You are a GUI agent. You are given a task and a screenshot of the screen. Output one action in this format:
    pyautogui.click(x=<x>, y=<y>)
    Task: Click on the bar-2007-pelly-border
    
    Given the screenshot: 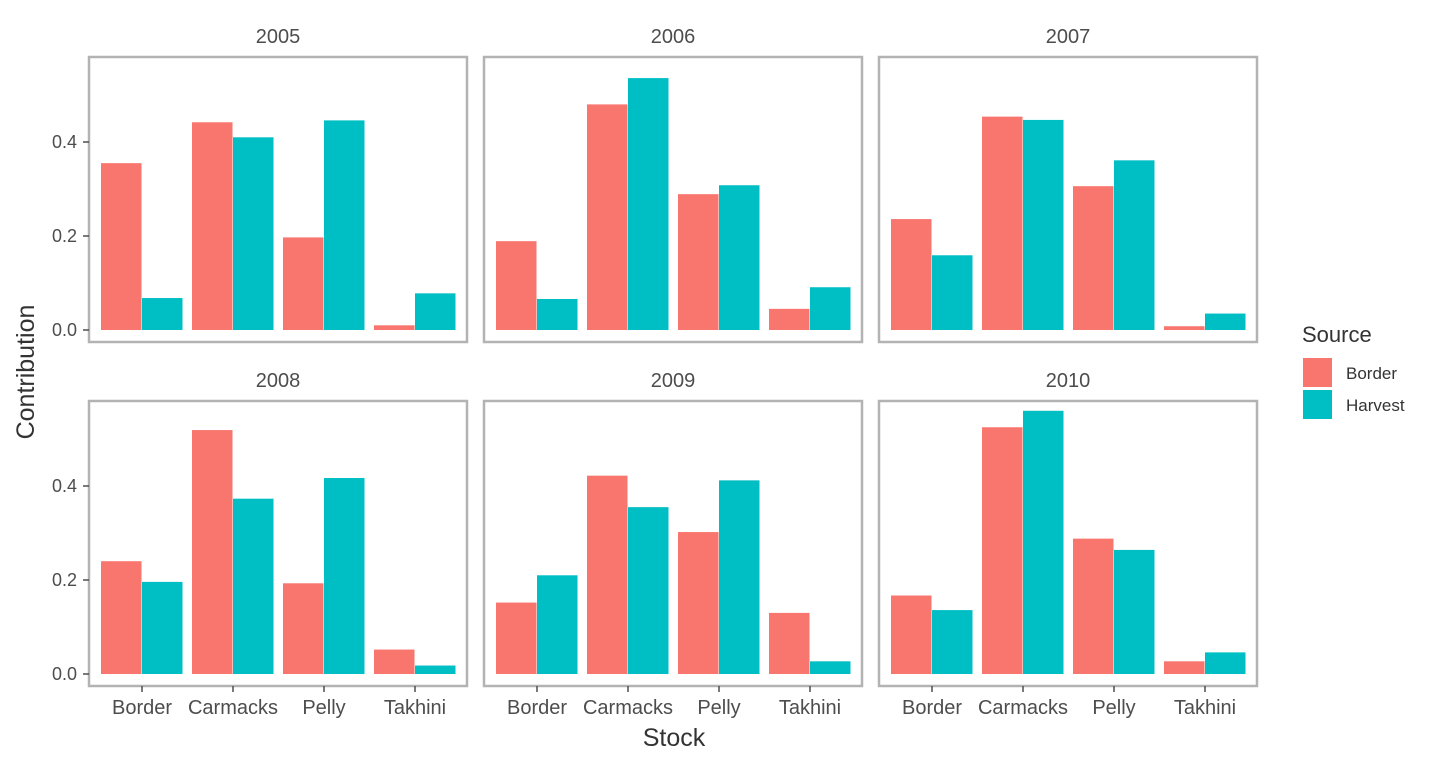 What is the action you would take?
    pyautogui.click(x=1093, y=258)
    